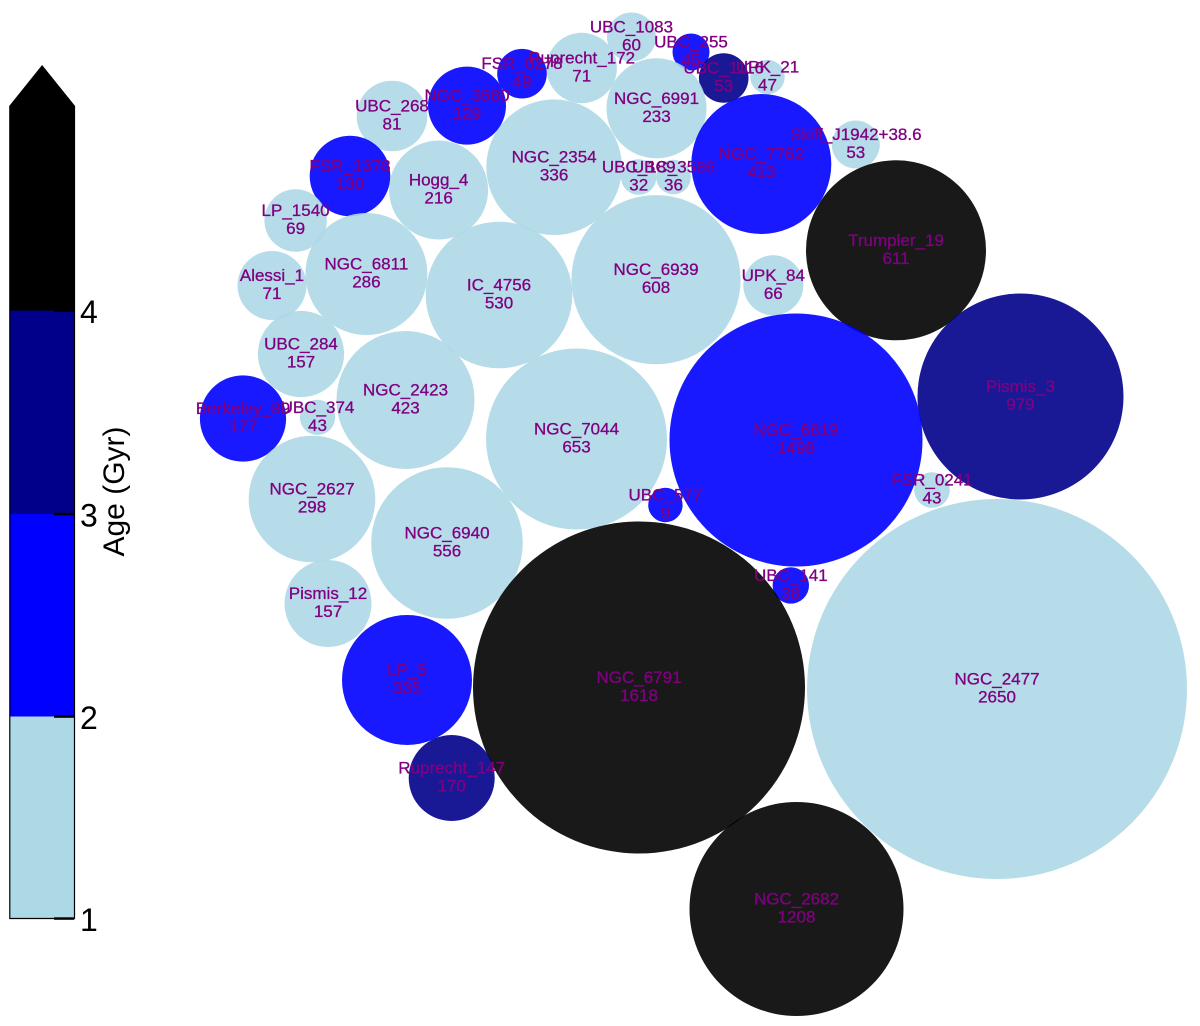  I want to click on svg-text: UBC_3586, so click(673, 167).